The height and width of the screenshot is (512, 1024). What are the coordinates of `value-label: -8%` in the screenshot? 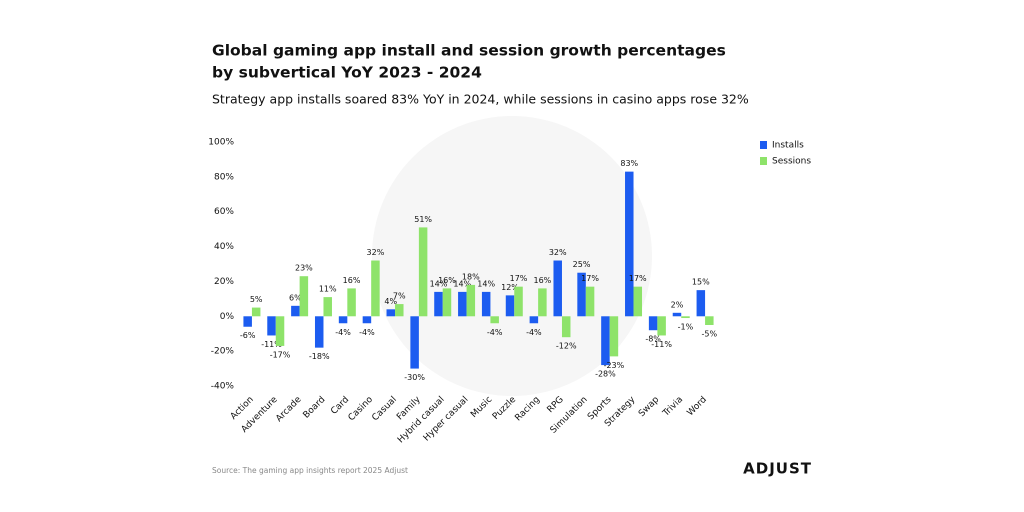 It's located at (653, 339).